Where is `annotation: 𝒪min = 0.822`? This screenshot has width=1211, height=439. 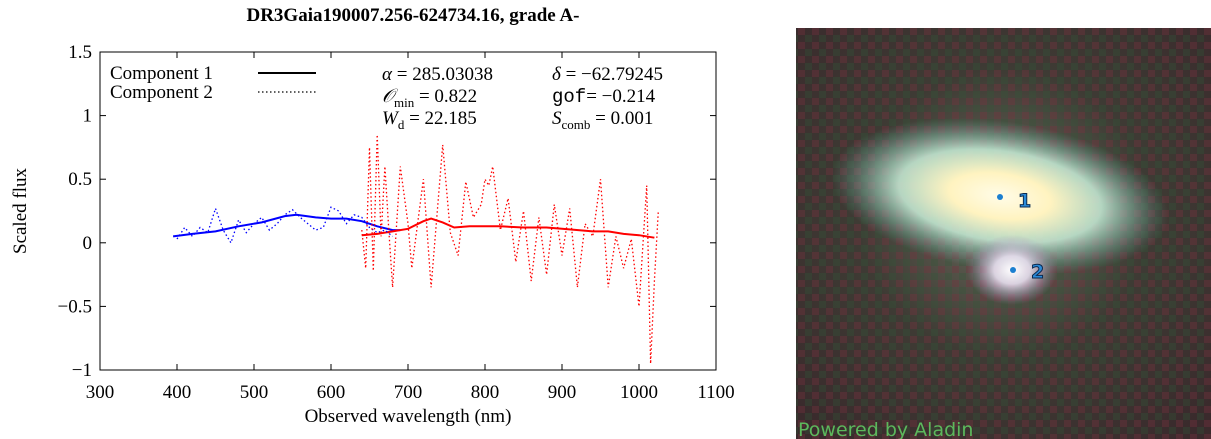 annotation: 𝒪min = 0.822 is located at coordinates (429, 98).